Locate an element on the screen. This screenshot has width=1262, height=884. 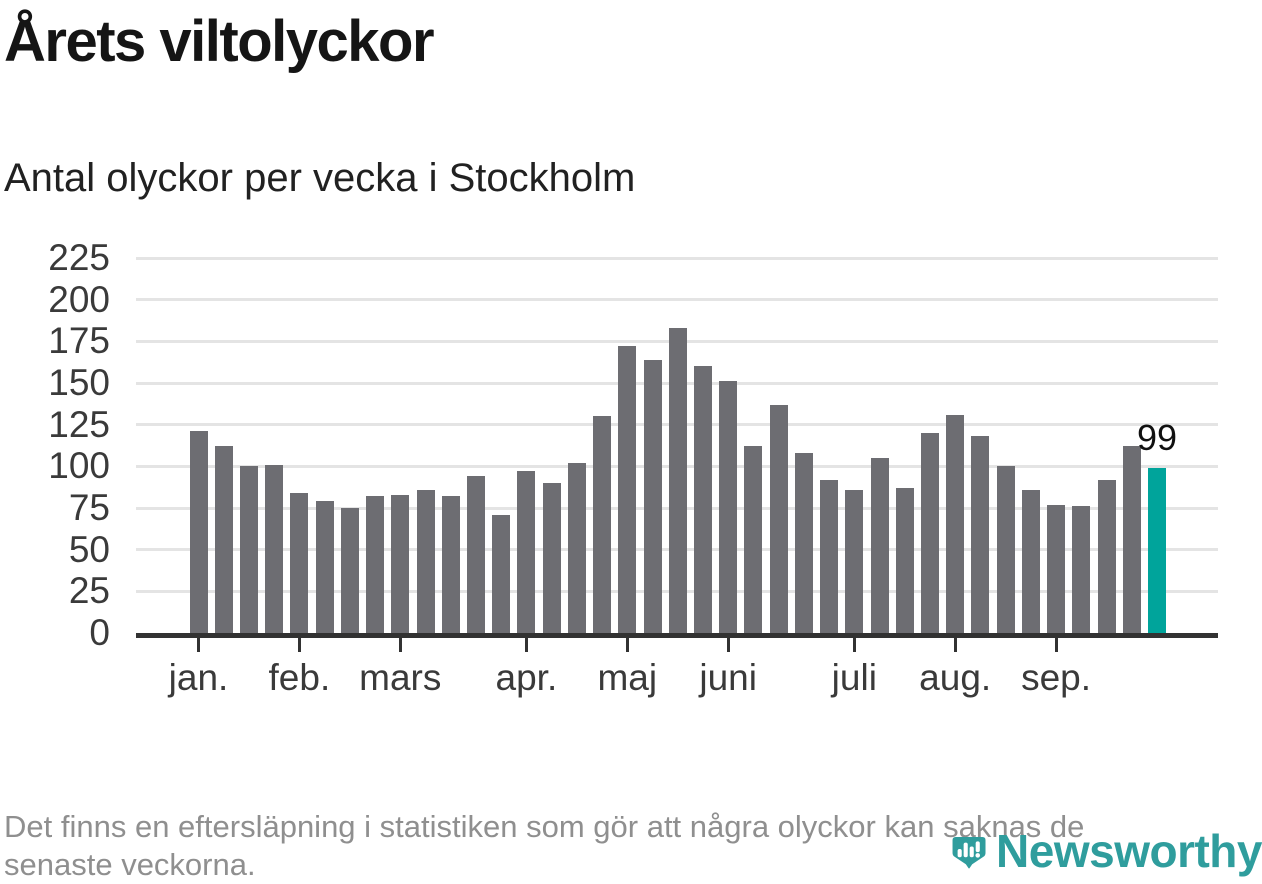
x-tick-apr is located at coordinates (526, 645).